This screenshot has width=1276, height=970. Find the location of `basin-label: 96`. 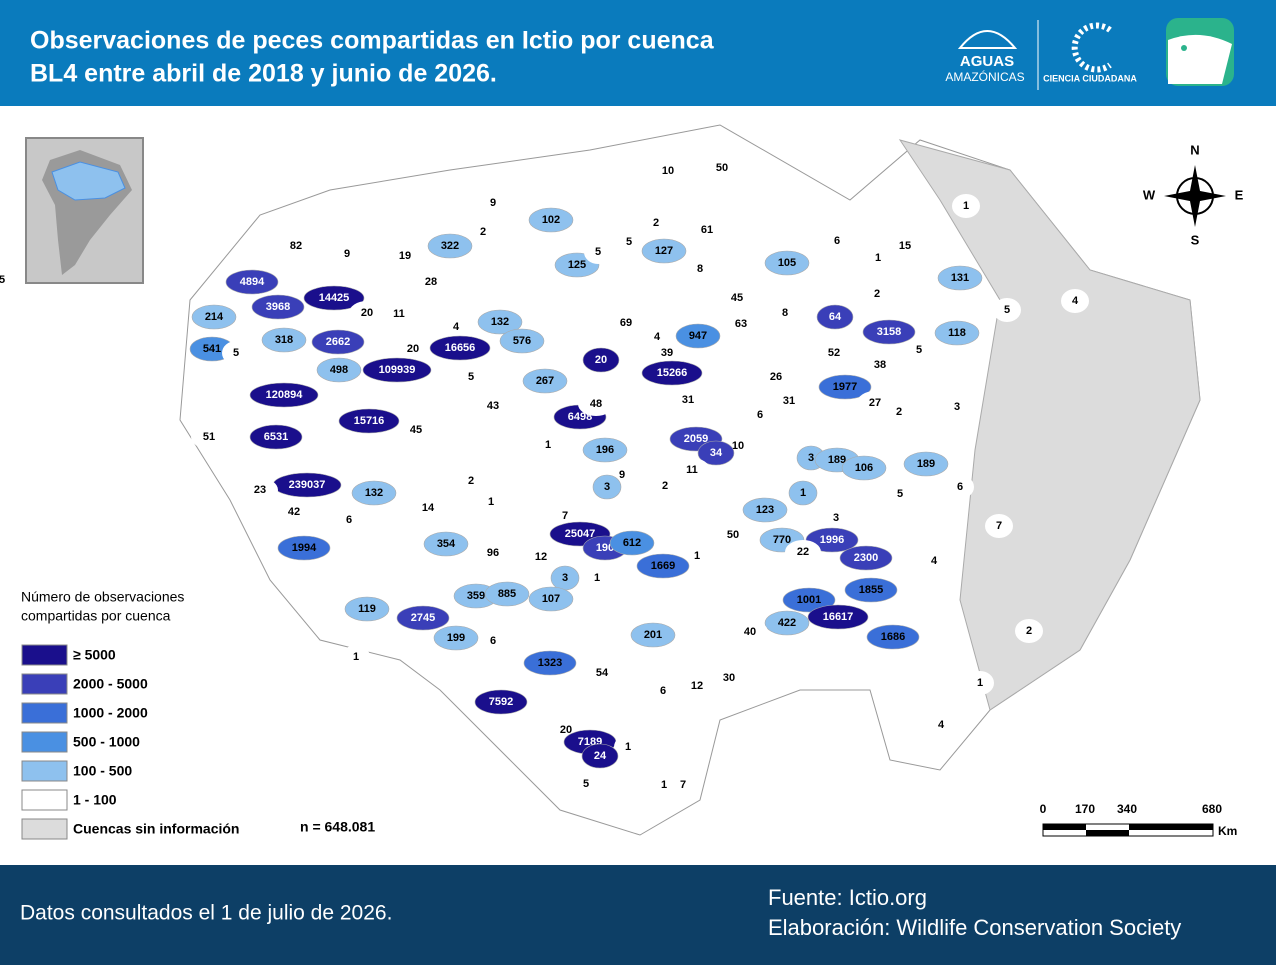

basin-label: 96 is located at coordinates (493, 553).